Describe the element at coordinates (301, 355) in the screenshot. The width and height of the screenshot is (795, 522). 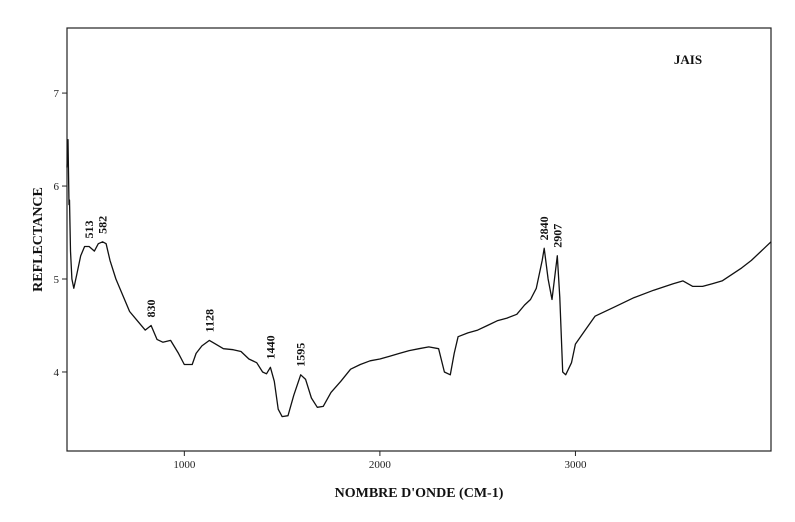
I see `peak-label: 1595` at that location.